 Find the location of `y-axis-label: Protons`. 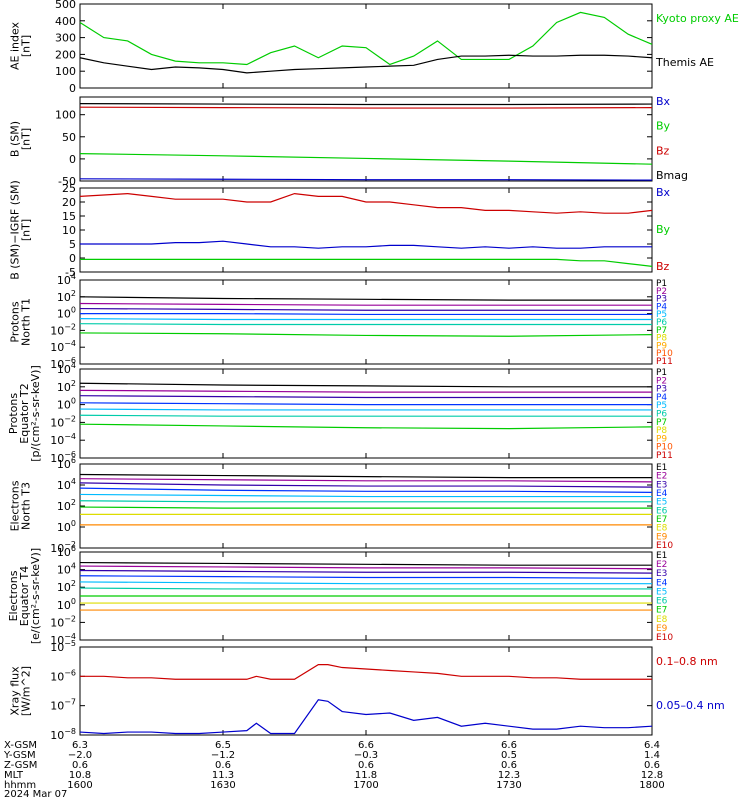

y-axis-label: Protons is located at coordinates (13, 413).